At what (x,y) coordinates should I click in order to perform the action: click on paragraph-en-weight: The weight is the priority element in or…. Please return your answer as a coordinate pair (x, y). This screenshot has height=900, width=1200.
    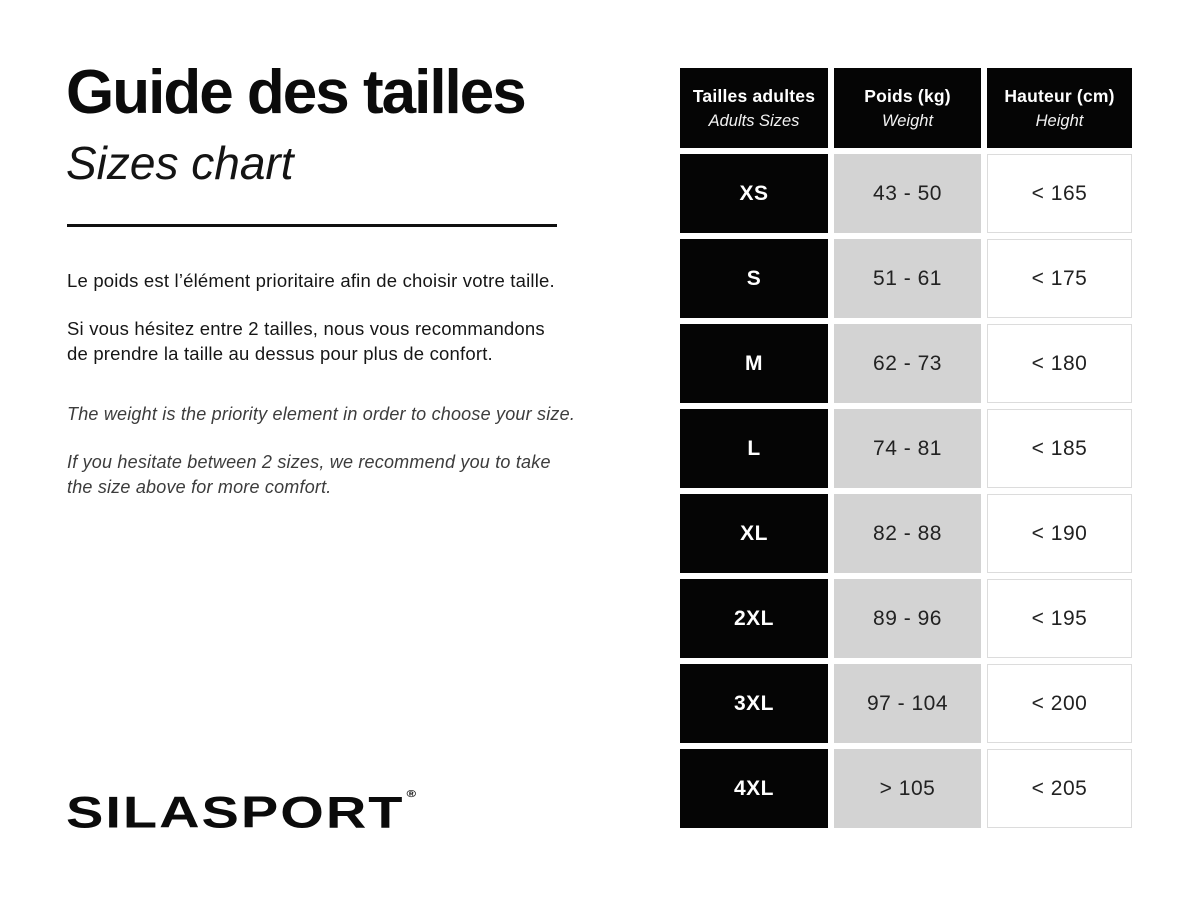
    Looking at the image, I should click on (321, 414).